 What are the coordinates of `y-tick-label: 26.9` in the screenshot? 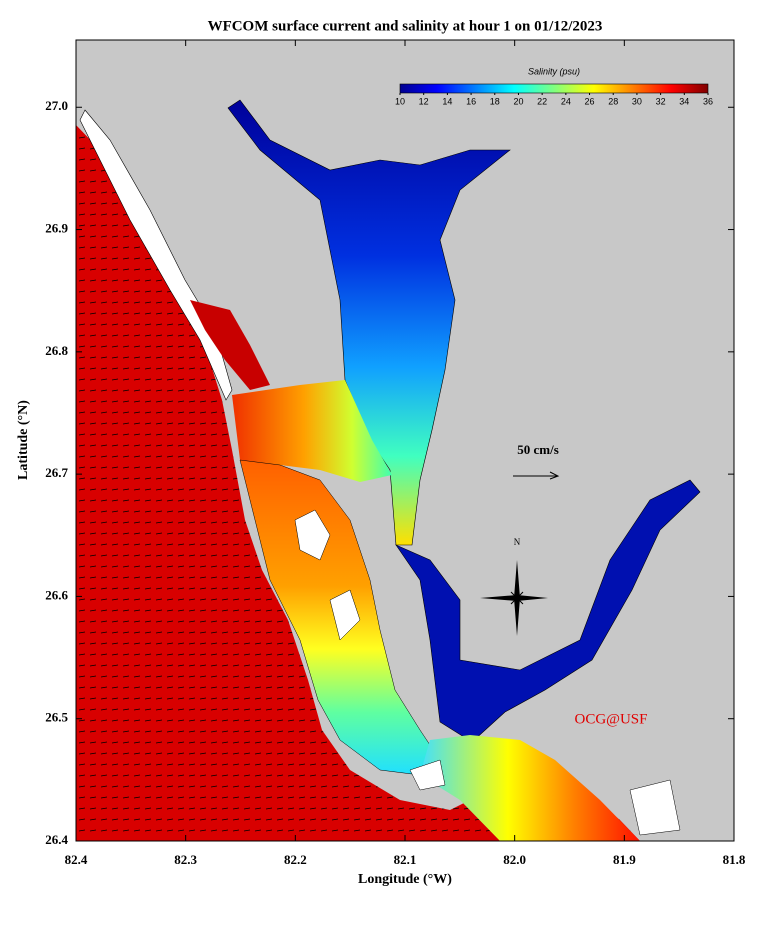 It's located at (56, 228).